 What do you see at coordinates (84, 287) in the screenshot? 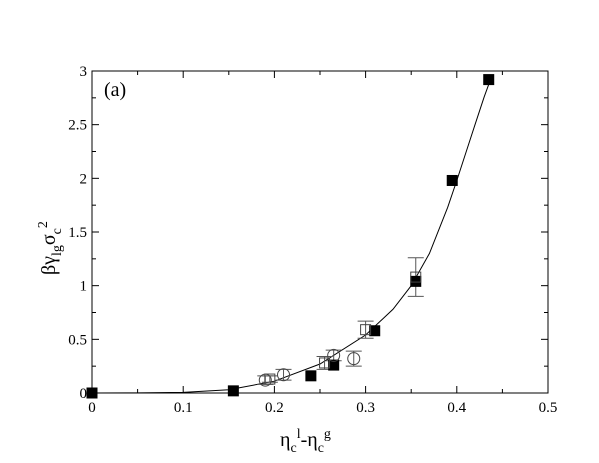
I see `y-tick-label: 1` at bounding box center [84, 287].